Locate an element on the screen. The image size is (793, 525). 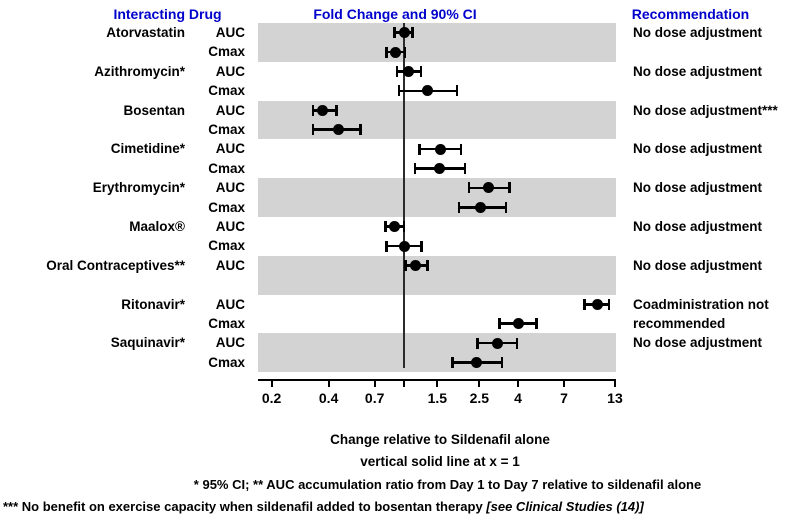
drug-label: Oral Contraceptives** is located at coordinates (115, 265).